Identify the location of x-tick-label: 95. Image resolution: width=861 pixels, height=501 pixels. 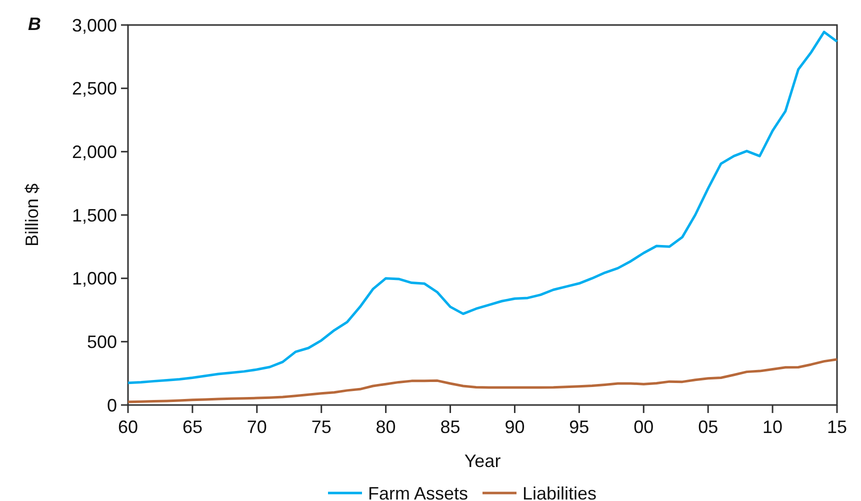
(579, 427).